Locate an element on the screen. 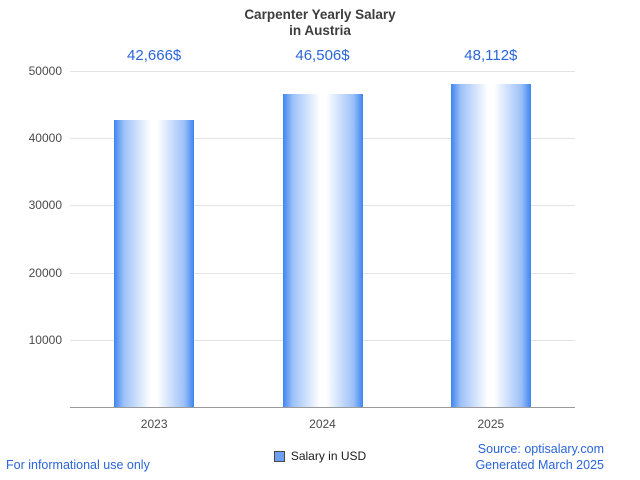 The width and height of the screenshot is (640, 480). legend-label: Salary in USD is located at coordinates (328, 456).